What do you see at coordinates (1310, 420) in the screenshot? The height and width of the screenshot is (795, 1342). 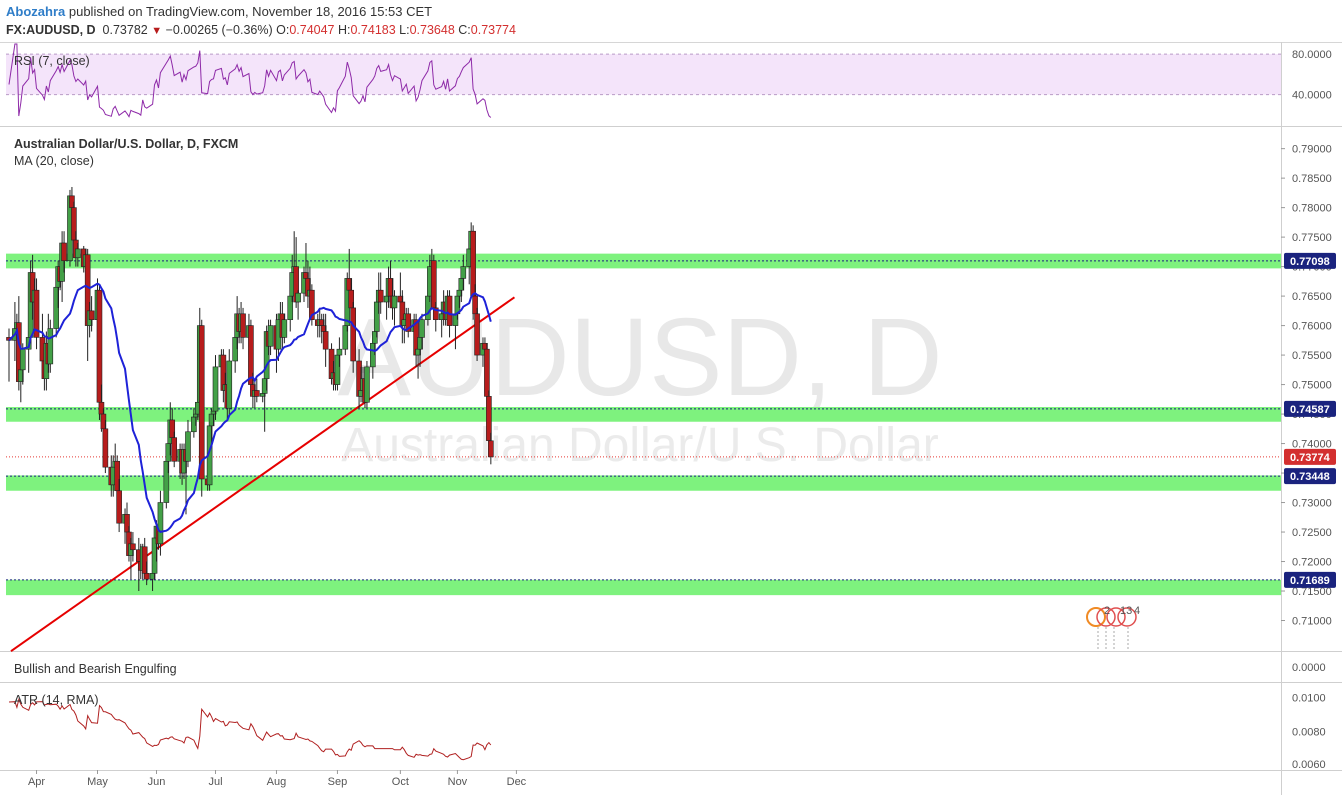 I see `price-level-tags: 0.77098 0.74587 0.73448 0.71689 0.73774` at bounding box center [1310, 420].